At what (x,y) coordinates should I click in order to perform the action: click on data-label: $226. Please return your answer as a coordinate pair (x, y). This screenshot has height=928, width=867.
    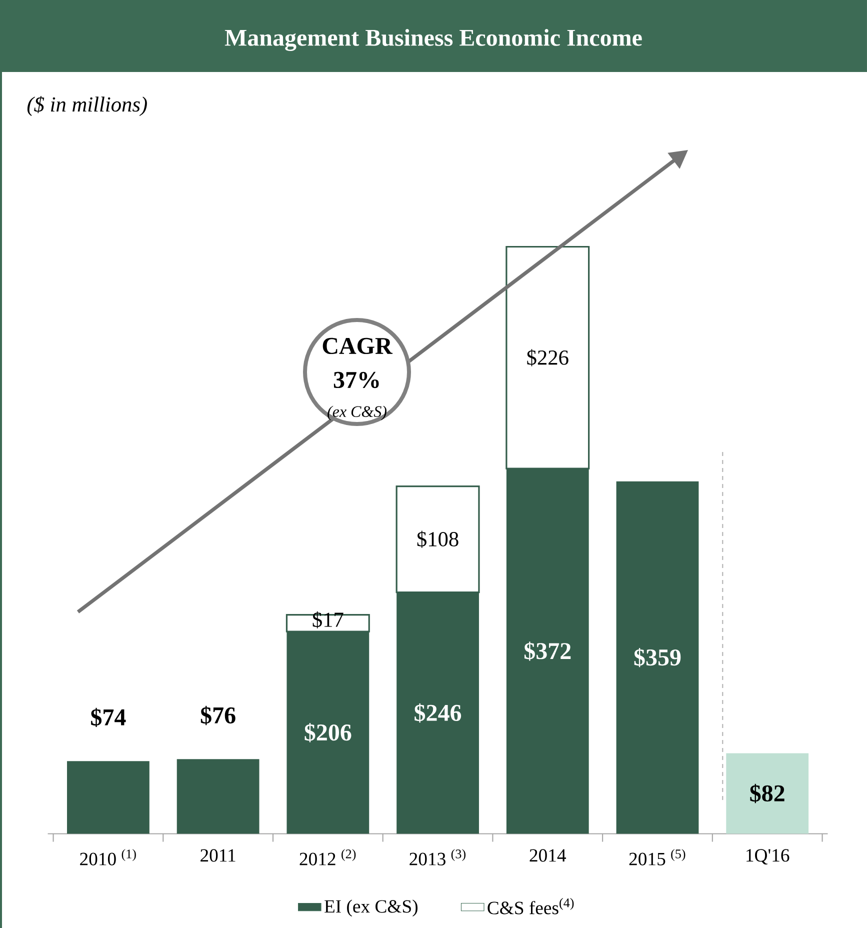
    Looking at the image, I should click on (547, 357).